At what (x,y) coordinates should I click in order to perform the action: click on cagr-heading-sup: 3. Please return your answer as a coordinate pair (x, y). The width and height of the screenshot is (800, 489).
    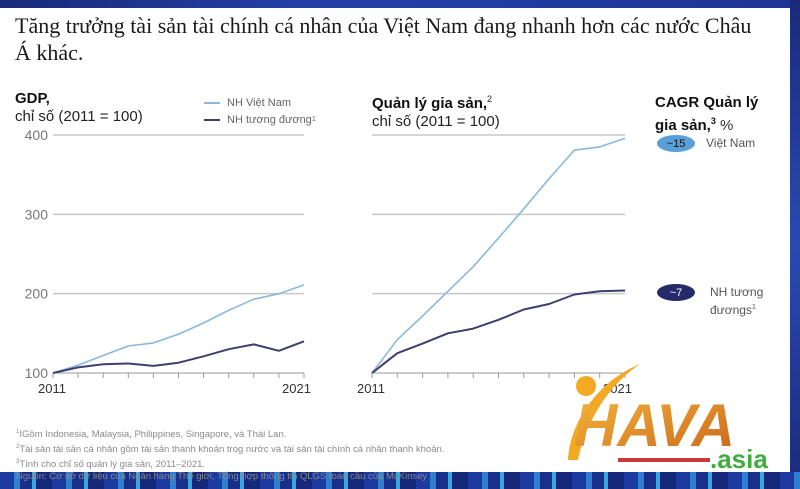
    Looking at the image, I should click on (713, 121).